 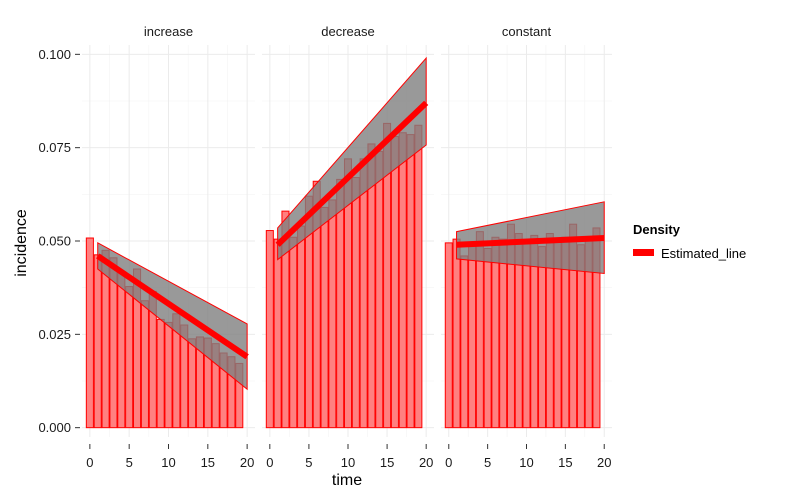 What do you see at coordinates (689, 241) in the screenshot?
I see `legend: Density Estimated_line` at bounding box center [689, 241].